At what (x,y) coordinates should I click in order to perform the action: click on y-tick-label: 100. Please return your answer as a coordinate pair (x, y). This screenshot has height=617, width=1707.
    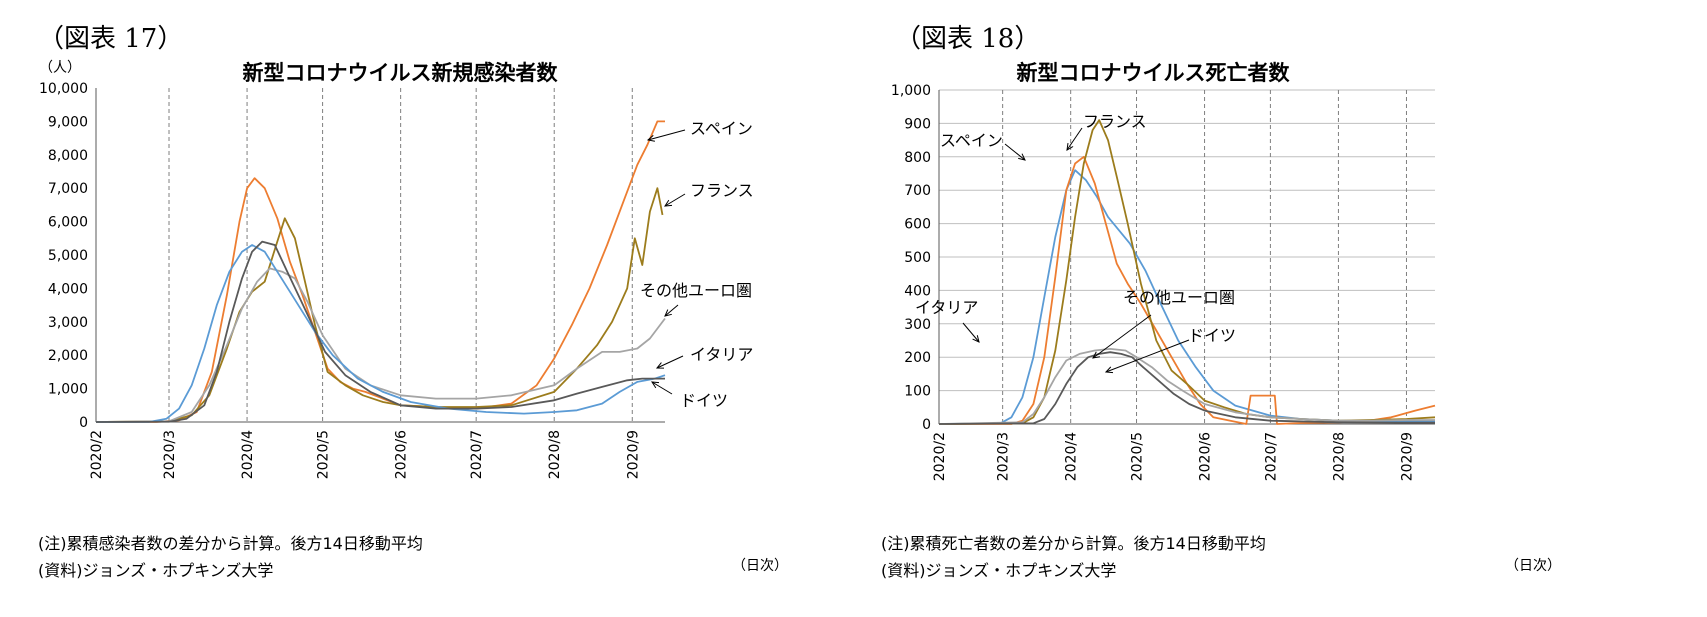
    Looking at the image, I should click on (917, 392).